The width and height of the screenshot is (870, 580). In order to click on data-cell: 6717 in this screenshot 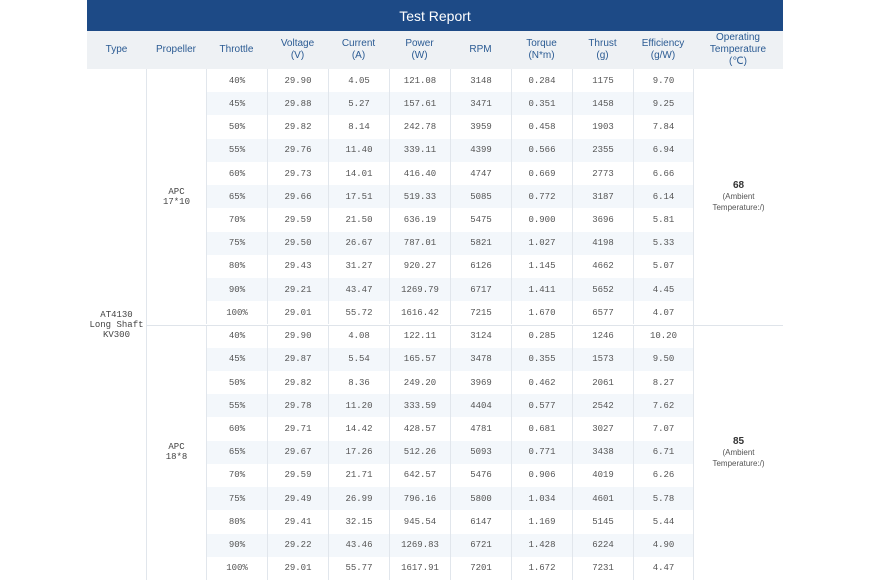, I will do `click(480, 290)`.